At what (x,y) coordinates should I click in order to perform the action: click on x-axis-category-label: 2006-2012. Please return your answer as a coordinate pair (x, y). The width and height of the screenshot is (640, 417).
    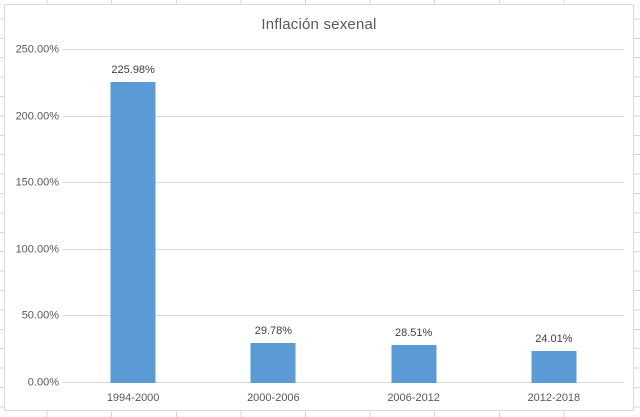
    Looking at the image, I should click on (413, 398).